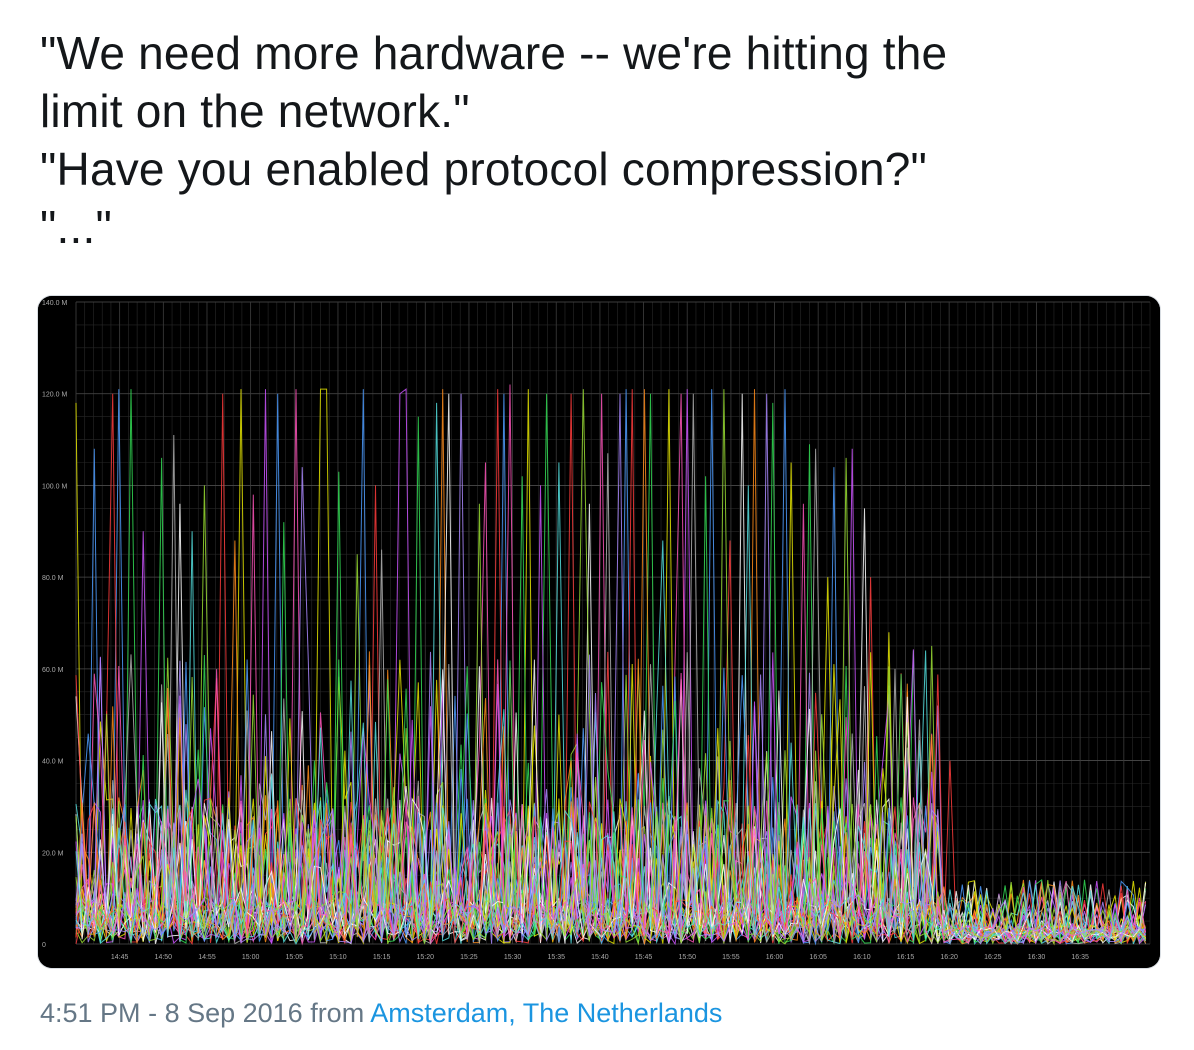 The image size is (1194, 1050). Describe the element at coordinates (338, 957) in the screenshot. I see `x-tick-label: 15:10` at that location.